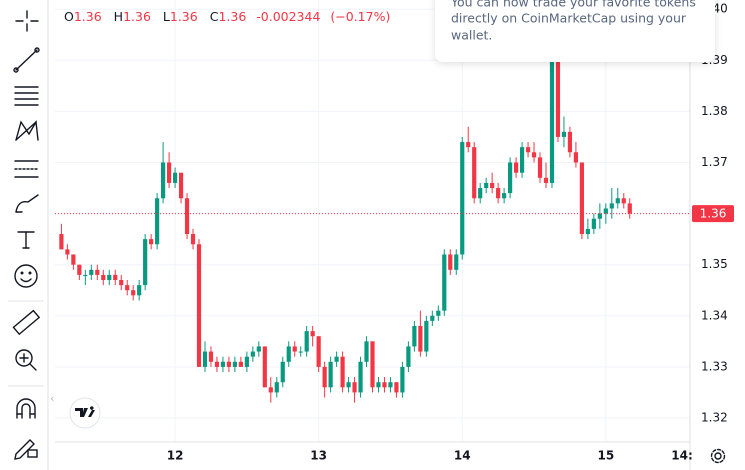  Describe the element at coordinates (718, 456) in the screenshot. I see `settings-button` at that location.